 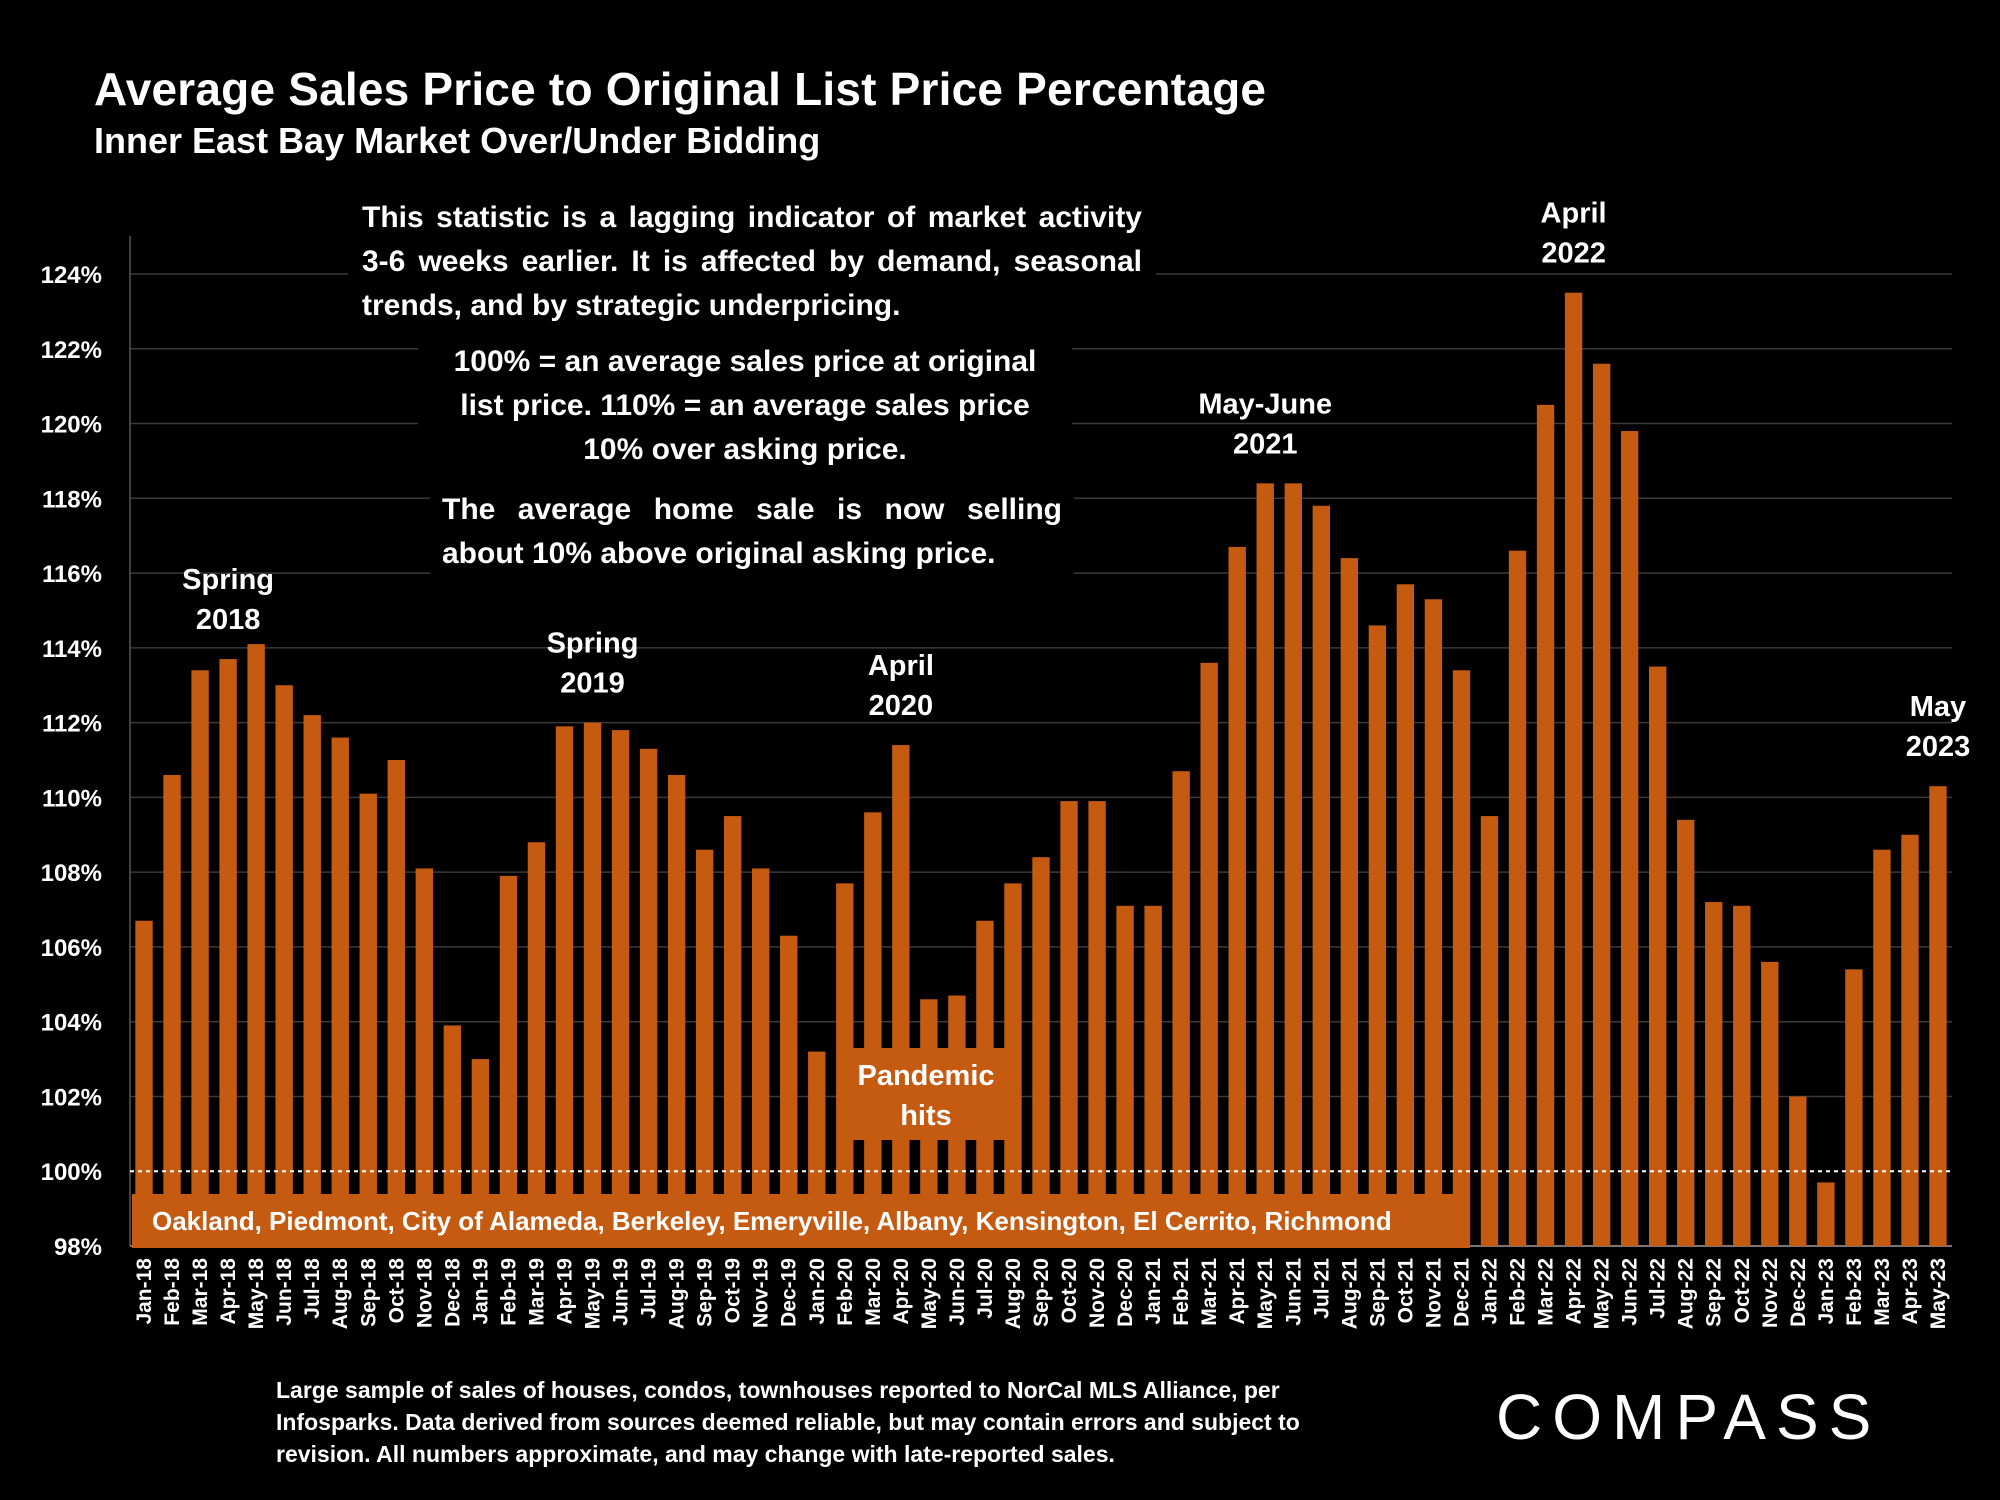 What do you see at coordinates (172, 1292) in the screenshot?
I see `x-tick-label: Feb-18` at bounding box center [172, 1292].